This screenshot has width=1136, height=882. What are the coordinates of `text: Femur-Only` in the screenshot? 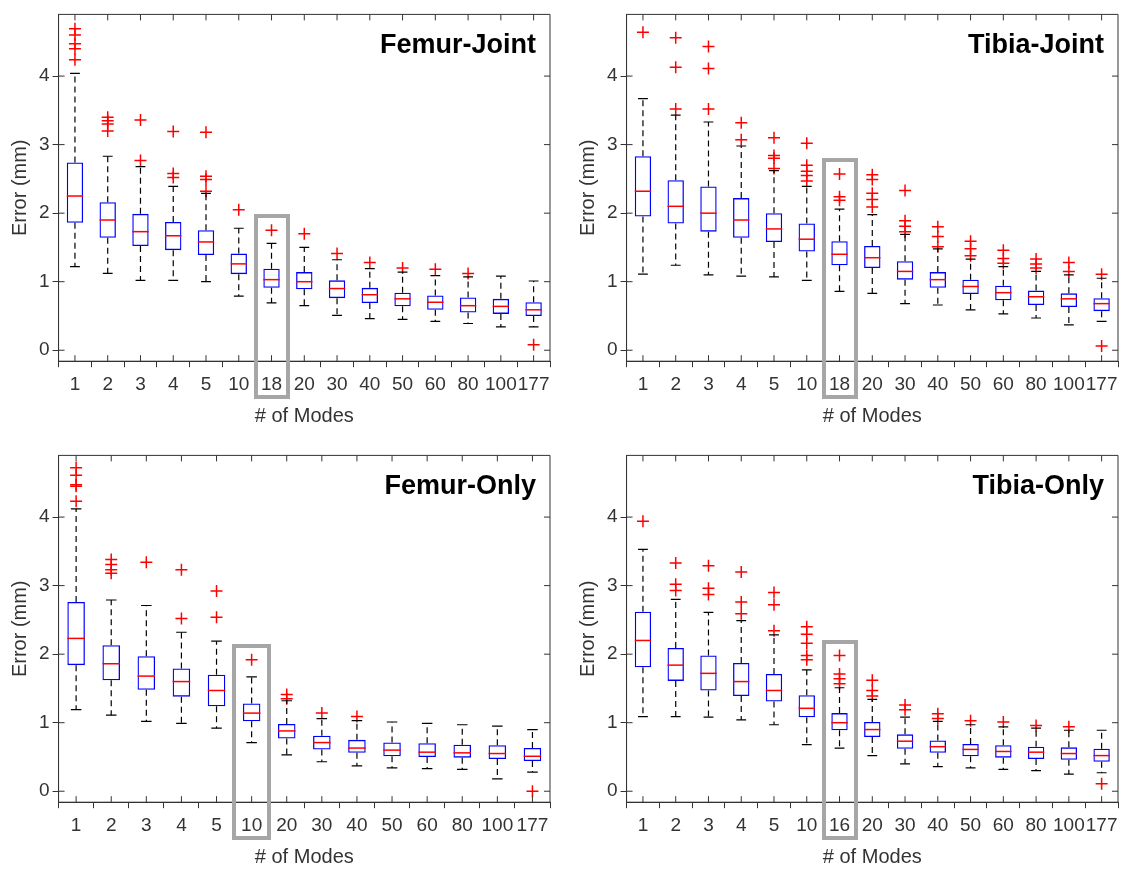 It's located at (460, 485).